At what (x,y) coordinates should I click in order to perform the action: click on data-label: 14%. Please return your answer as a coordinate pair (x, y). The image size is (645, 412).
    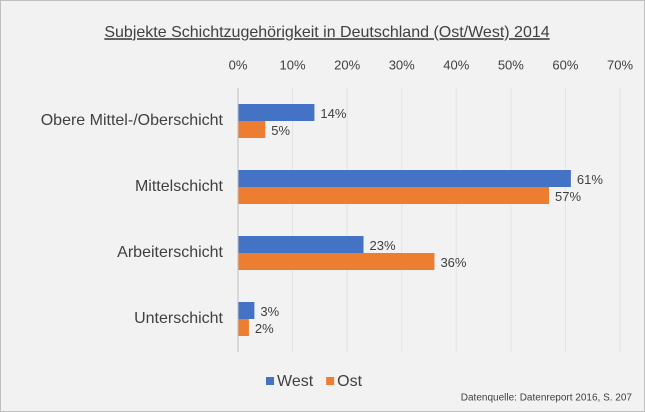
    Looking at the image, I should click on (333, 113).